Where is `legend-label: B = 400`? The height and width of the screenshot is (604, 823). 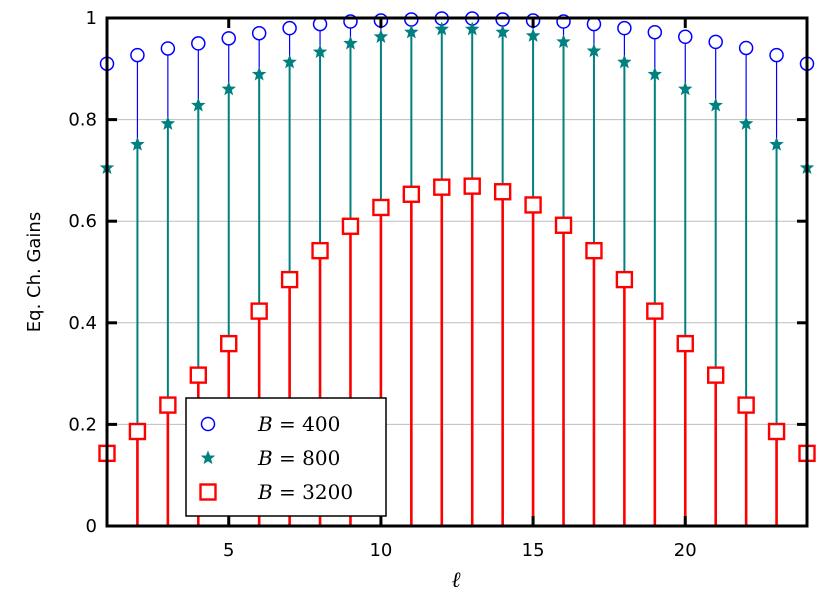
legend-label: B = 400 is located at coordinates (298, 424).